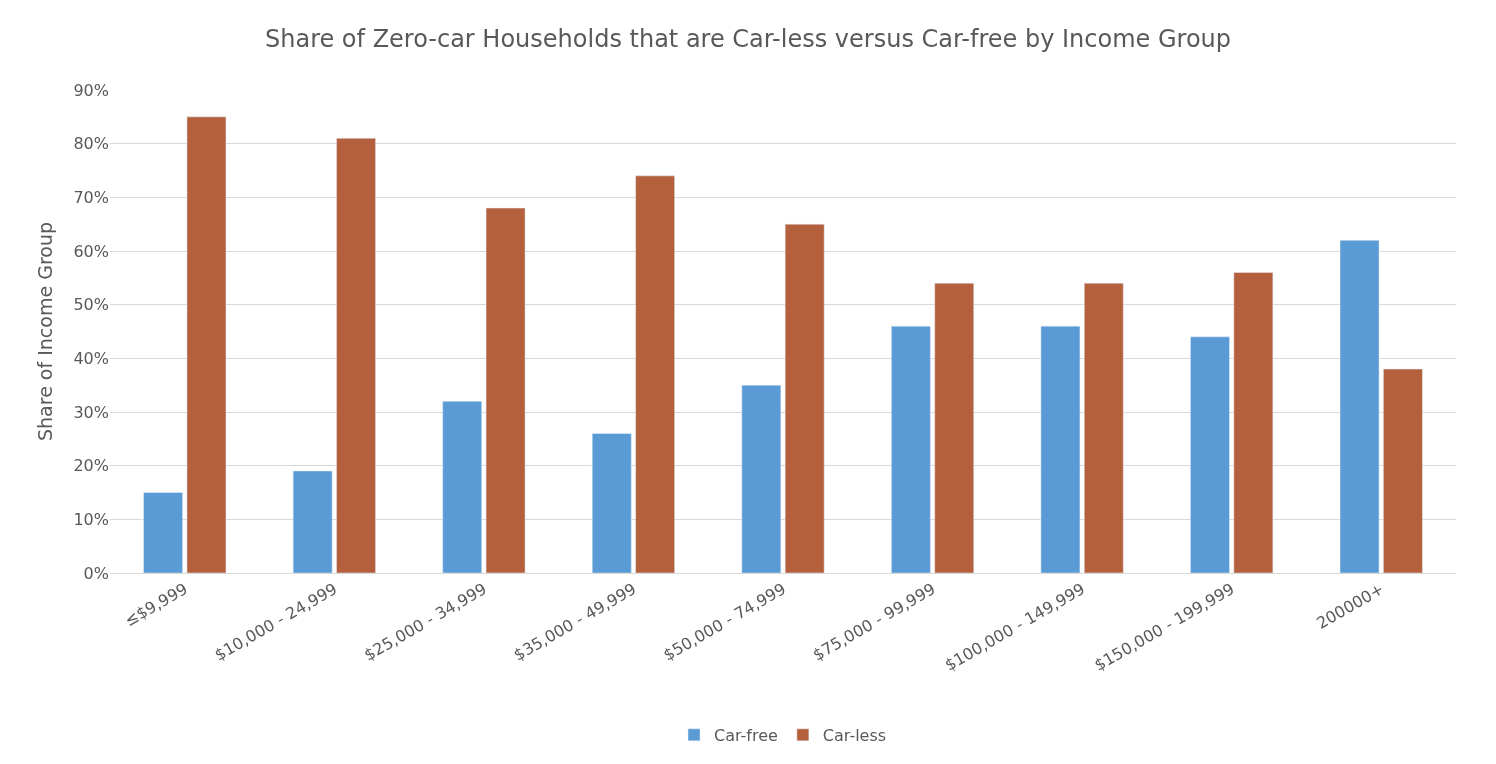 The image size is (1496, 764). Describe the element at coordinates (91, 466) in the screenshot. I see `y-tick-label: 20%` at that location.